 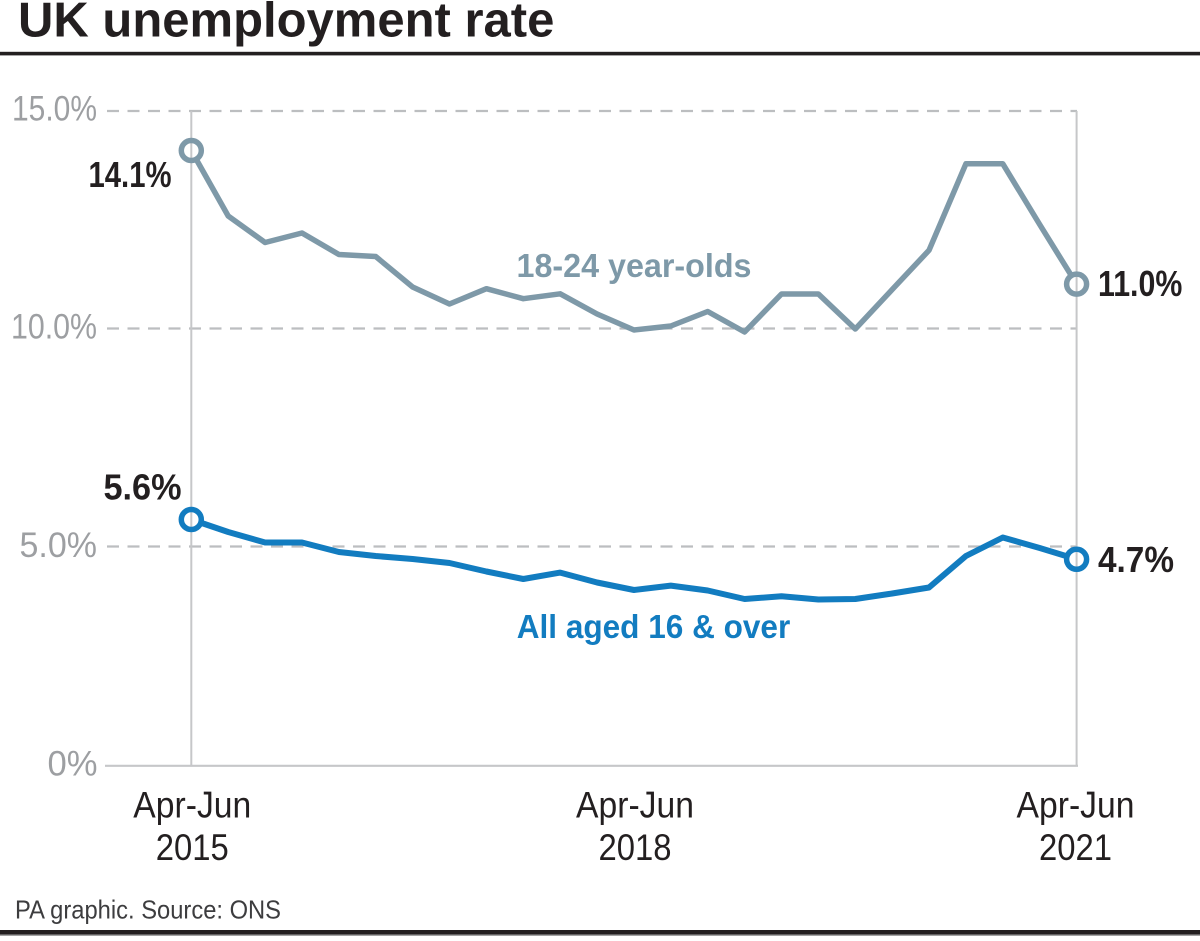 What do you see at coordinates (54, 109) in the screenshot?
I see `svg-text: 15.0%` at bounding box center [54, 109].